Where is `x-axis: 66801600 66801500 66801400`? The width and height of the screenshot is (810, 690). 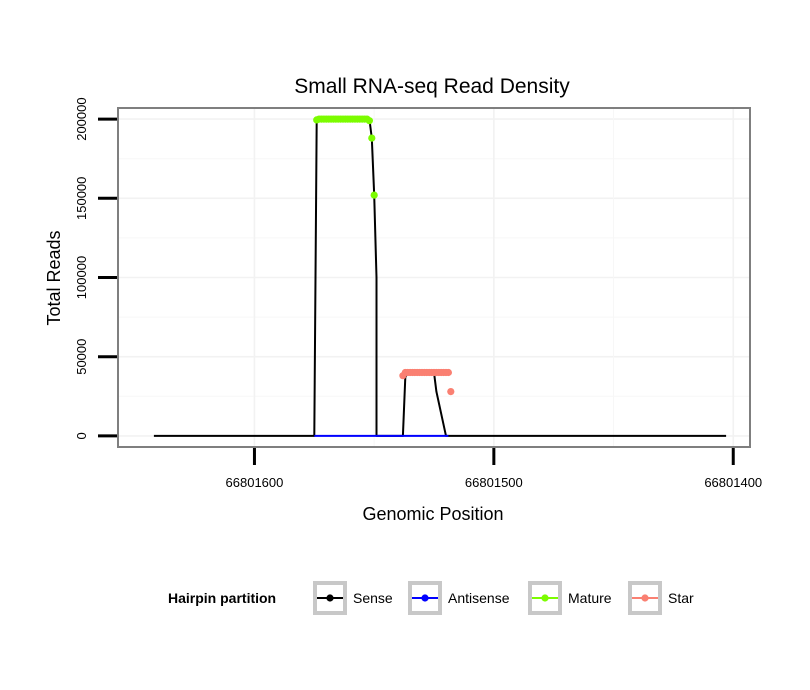
x-axis: 66801600 66801500 66801400 is located at coordinates (494, 469).